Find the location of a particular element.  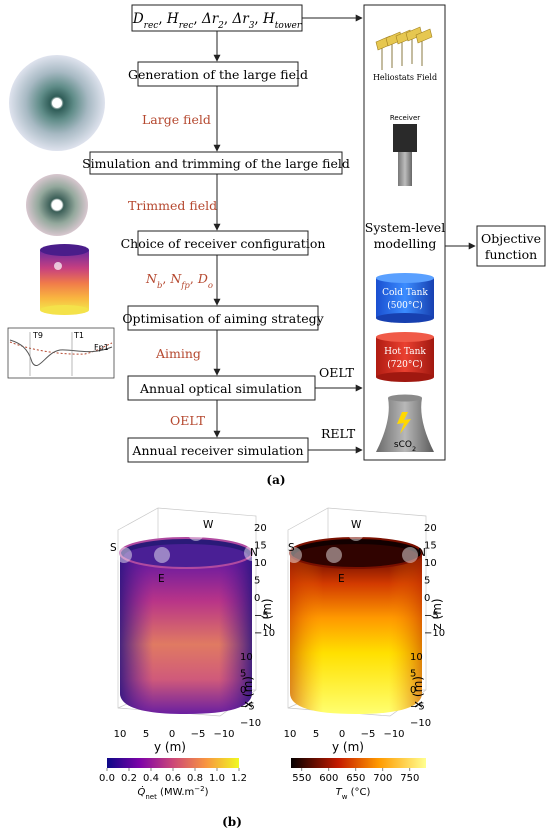

label-nb-nfp-do: Nb, Nfp, Do is located at coordinates (179, 281).